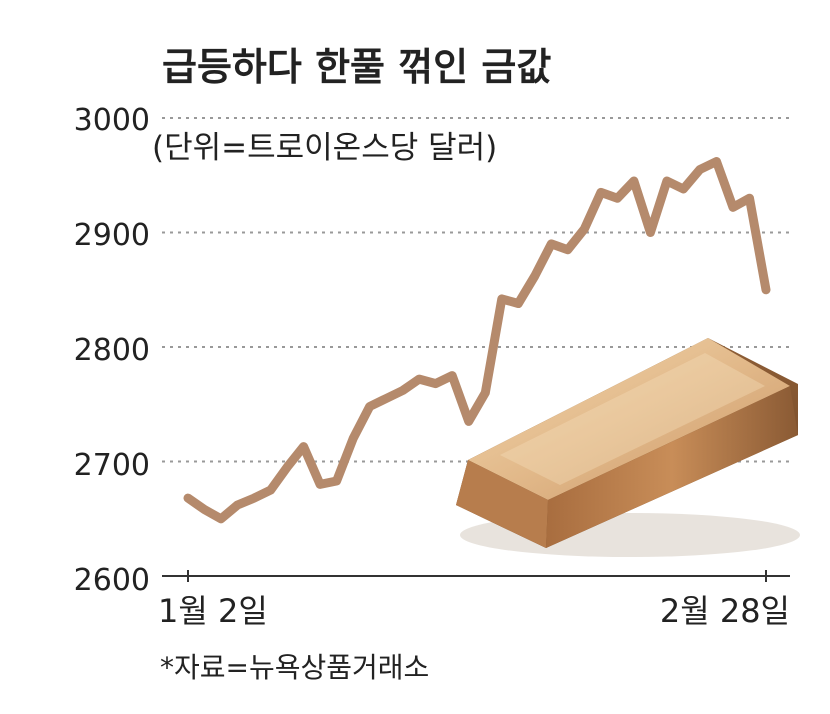 This screenshot has width=830, height=714. Describe the element at coordinates (112, 235) in the screenshot. I see `y-tick-label: 2900` at that location.